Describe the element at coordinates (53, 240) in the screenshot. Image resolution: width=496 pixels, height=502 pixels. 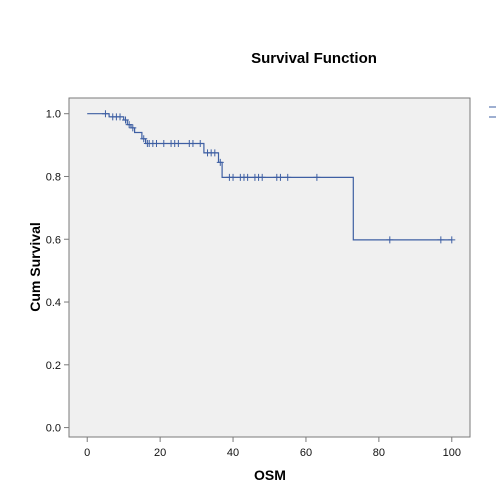
I see `y-tick-label: 0.6` at that location.